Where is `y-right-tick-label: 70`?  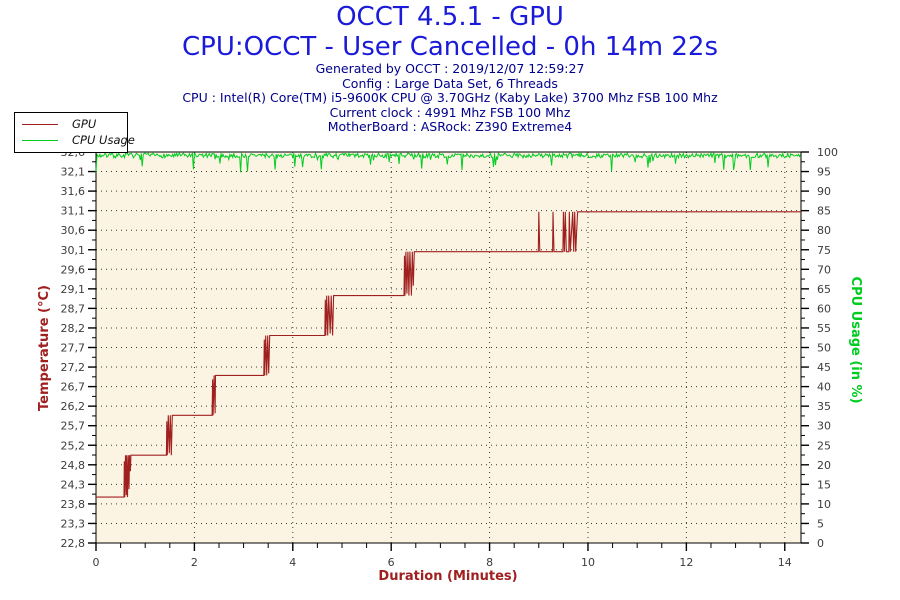 y-right-tick-label: 70 is located at coordinates (824, 269).